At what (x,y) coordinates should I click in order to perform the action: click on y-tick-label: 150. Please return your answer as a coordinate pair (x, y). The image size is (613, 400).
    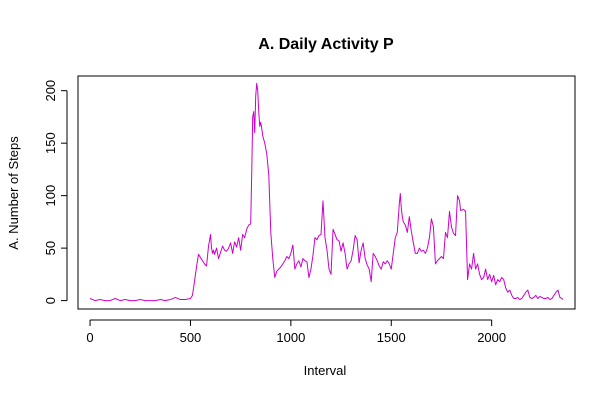
    Looking at the image, I should click on (50, 143).